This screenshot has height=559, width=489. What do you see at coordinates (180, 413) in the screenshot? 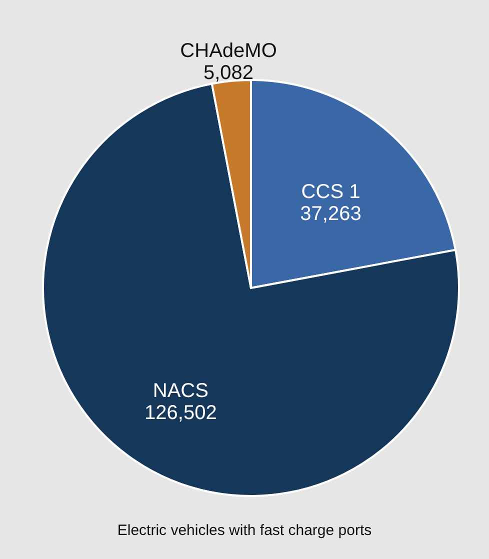
I see `data-label: 126,502` at bounding box center [180, 413].